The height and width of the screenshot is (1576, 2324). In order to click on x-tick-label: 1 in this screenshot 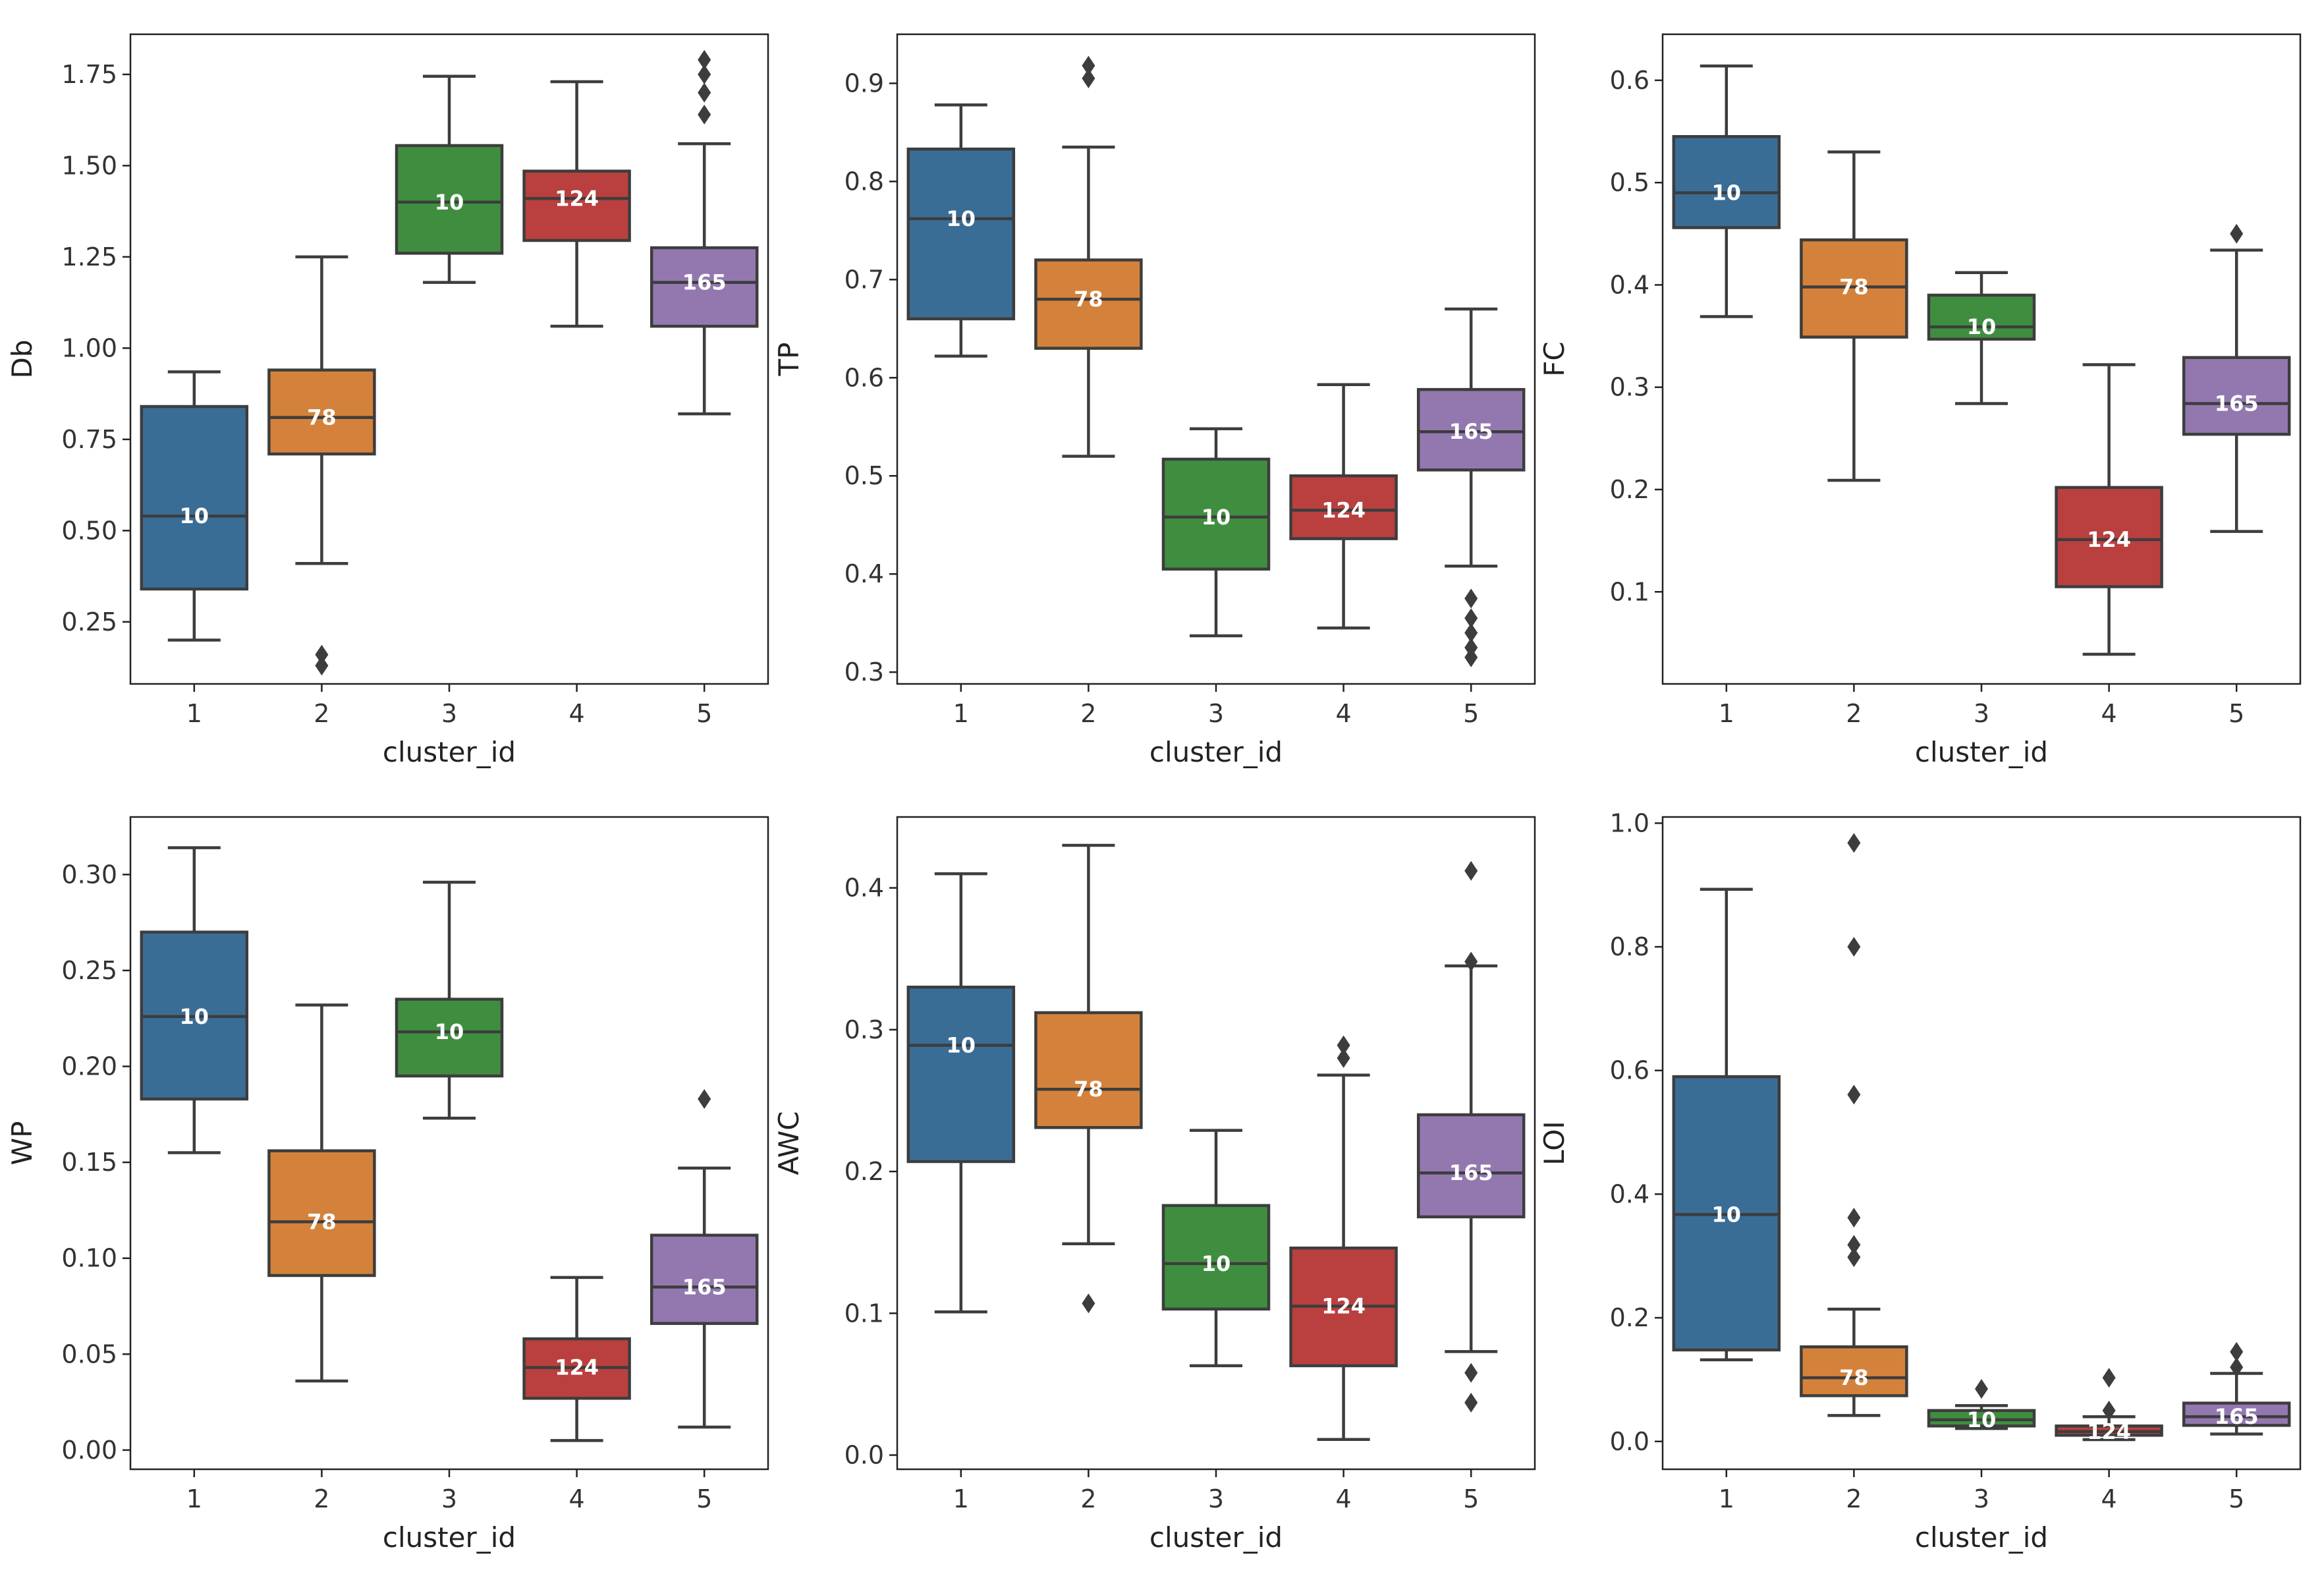, I will do `click(961, 713)`.